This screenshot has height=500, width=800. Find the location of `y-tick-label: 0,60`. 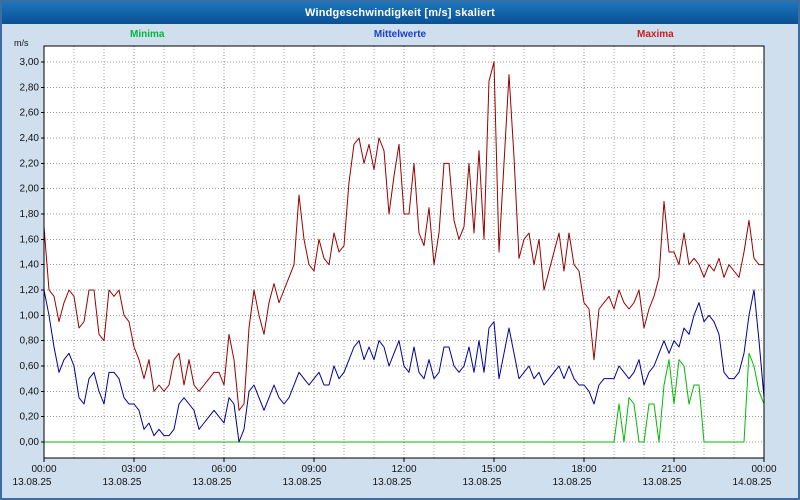

y-tick-label: 0,60 is located at coordinates (30, 366).